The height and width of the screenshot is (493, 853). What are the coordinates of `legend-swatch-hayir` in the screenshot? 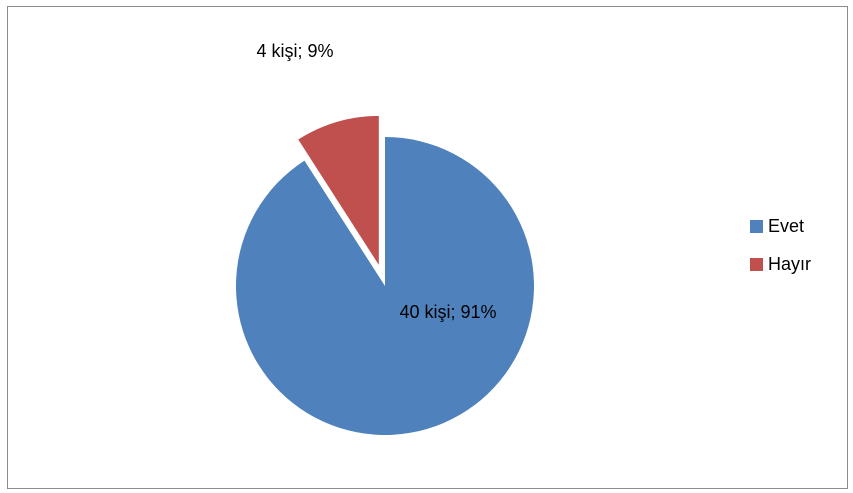 It's located at (756, 264).